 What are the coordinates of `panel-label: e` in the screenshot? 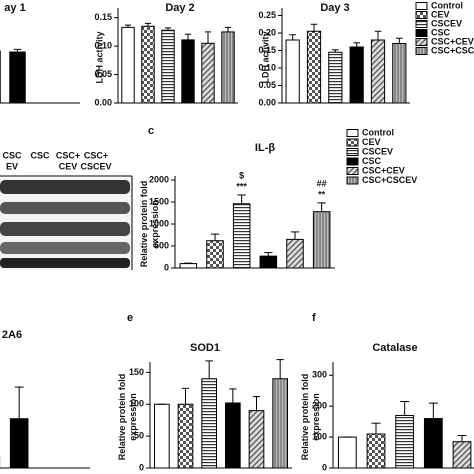 It's located at (130, 318).